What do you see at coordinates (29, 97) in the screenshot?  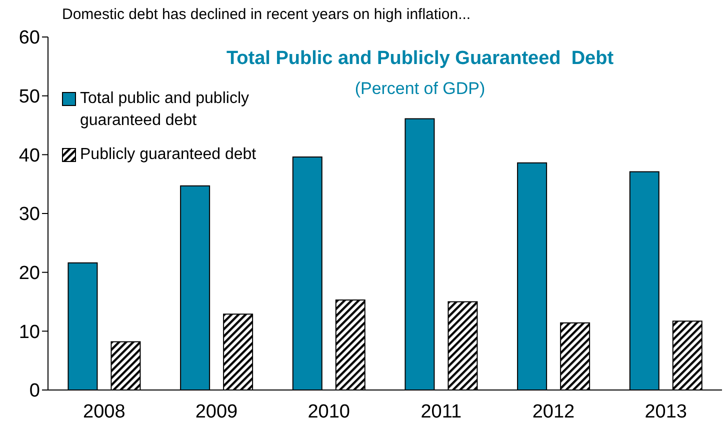 I see `y-tick-label: 50` at bounding box center [29, 97].